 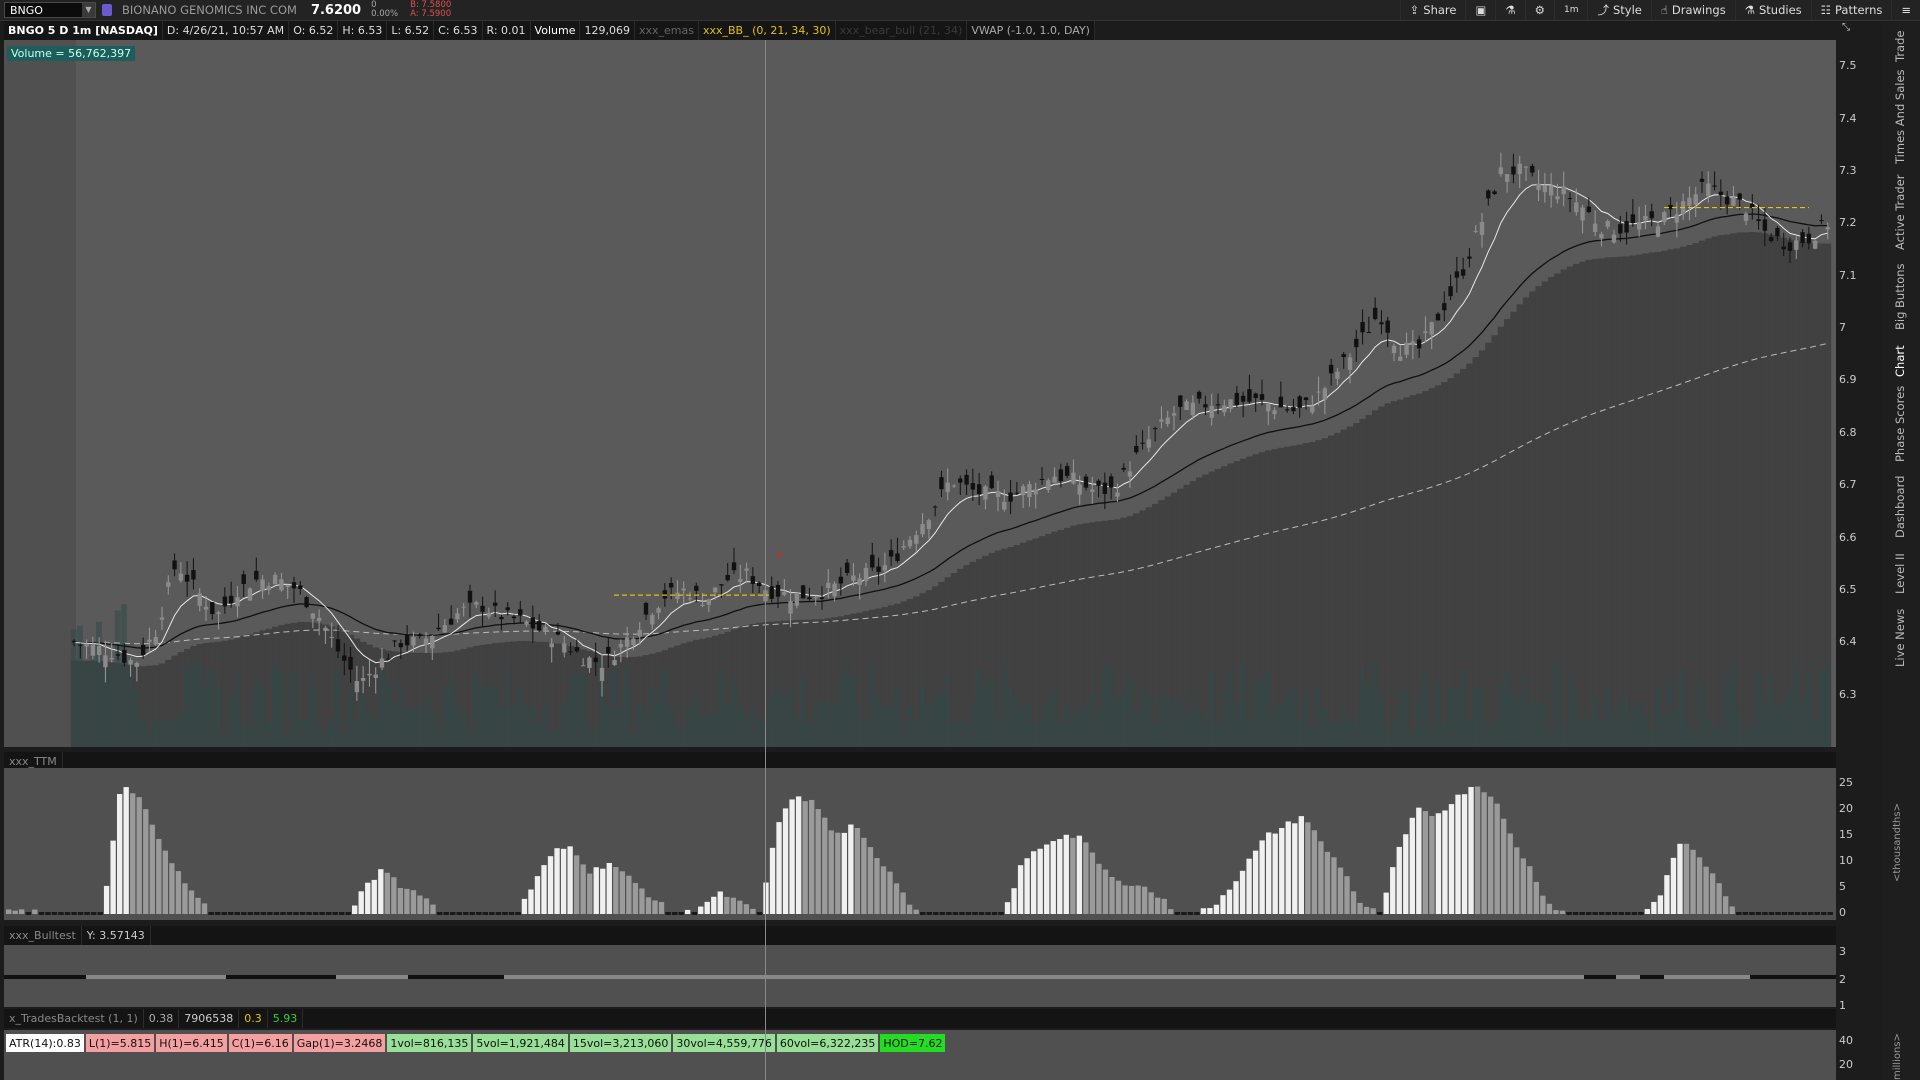 I want to click on bulltest-label: xxx_Bulltest, so click(x=43, y=935).